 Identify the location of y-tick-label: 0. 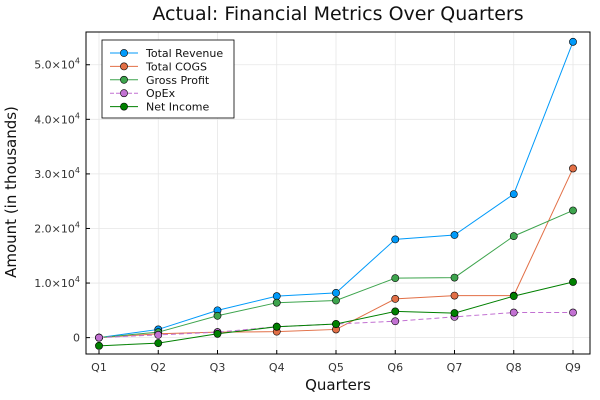
(76, 338).